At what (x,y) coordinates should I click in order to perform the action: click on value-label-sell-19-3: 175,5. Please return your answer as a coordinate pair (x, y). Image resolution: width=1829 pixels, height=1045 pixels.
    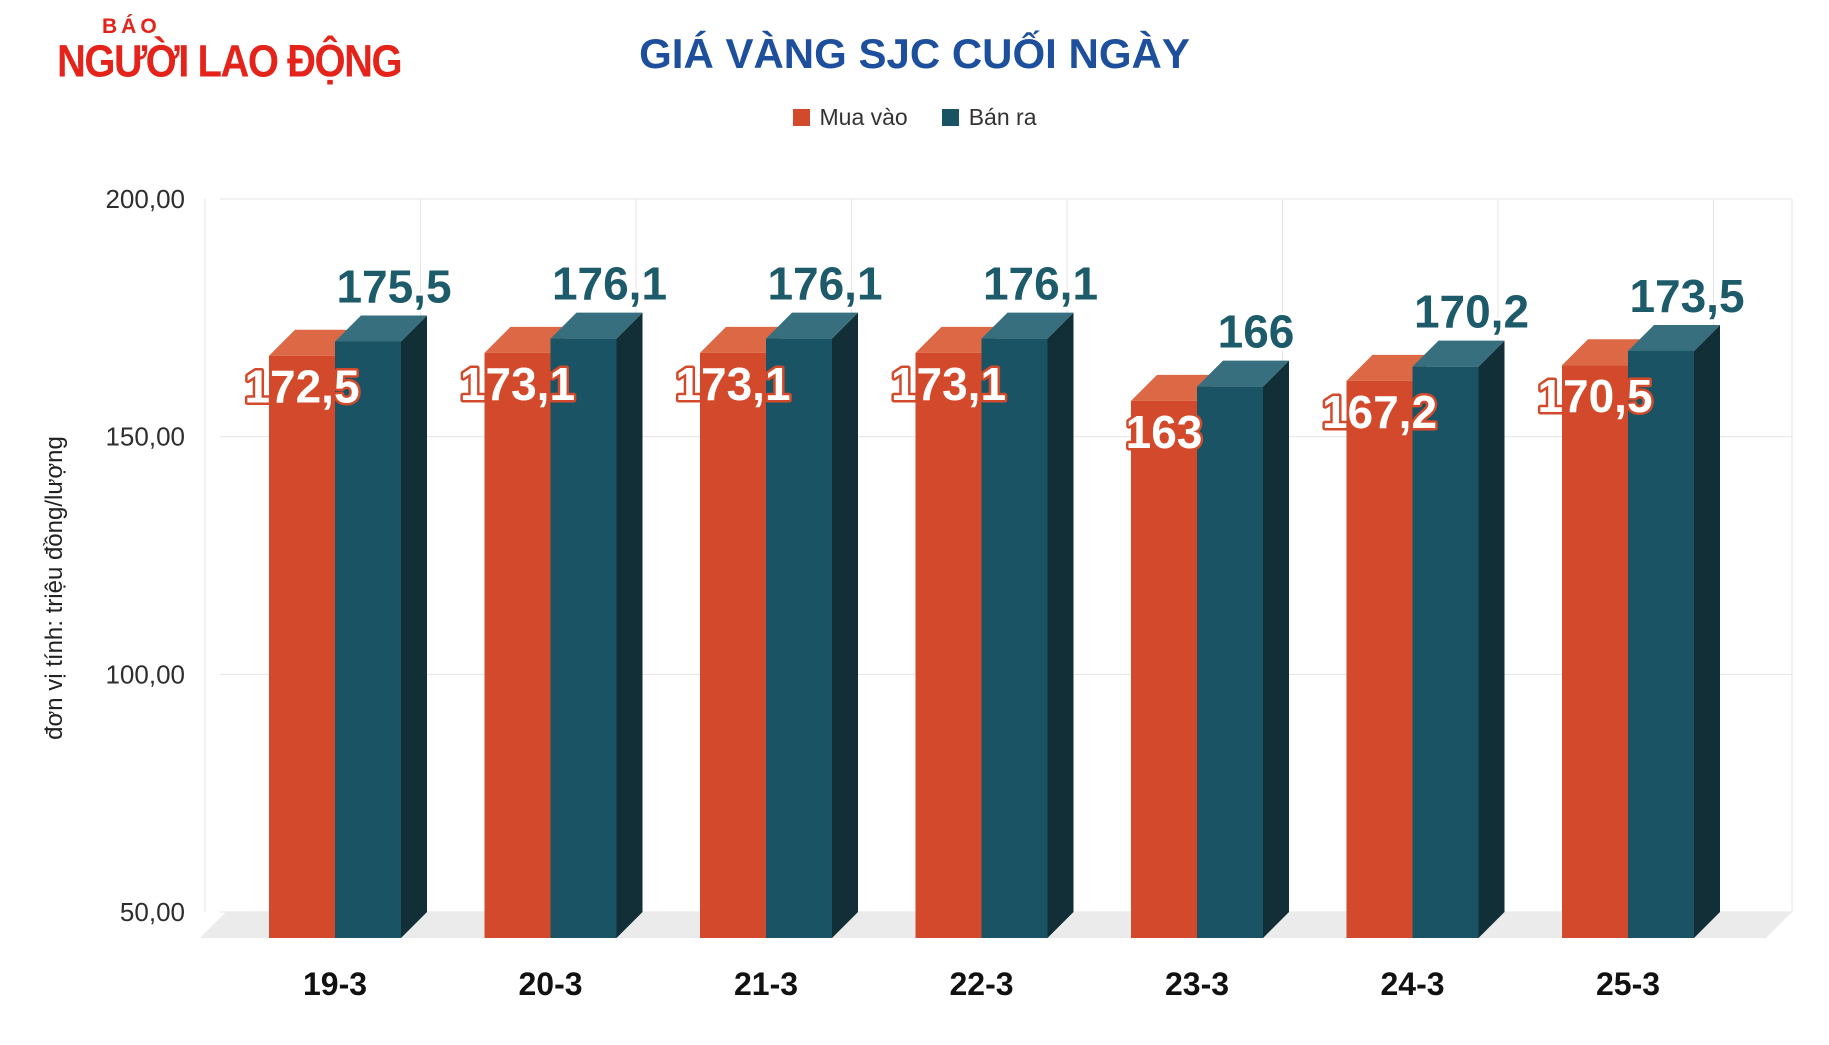
    Looking at the image, I should click on (393, 286).